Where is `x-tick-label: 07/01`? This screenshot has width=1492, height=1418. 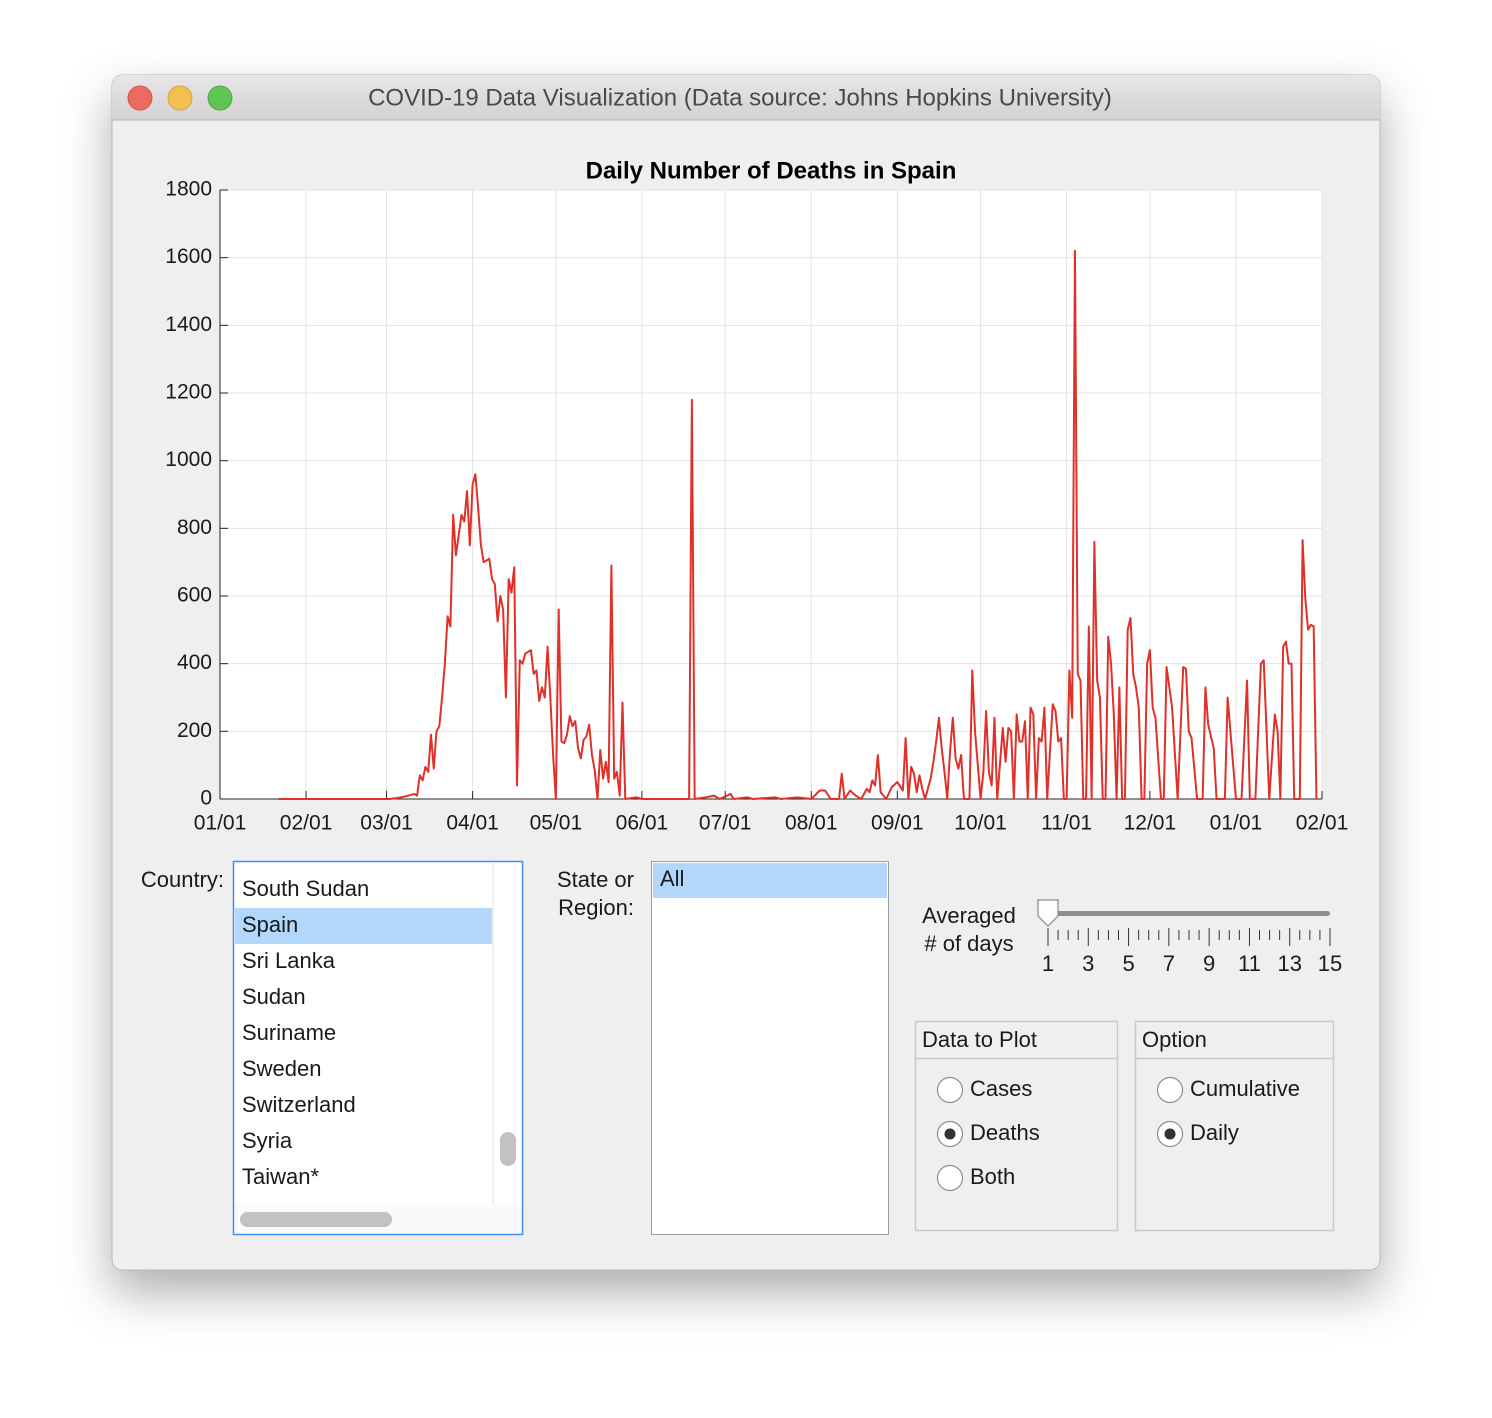
x-tick-label: 07/01 is located at coordinates (725, 823).